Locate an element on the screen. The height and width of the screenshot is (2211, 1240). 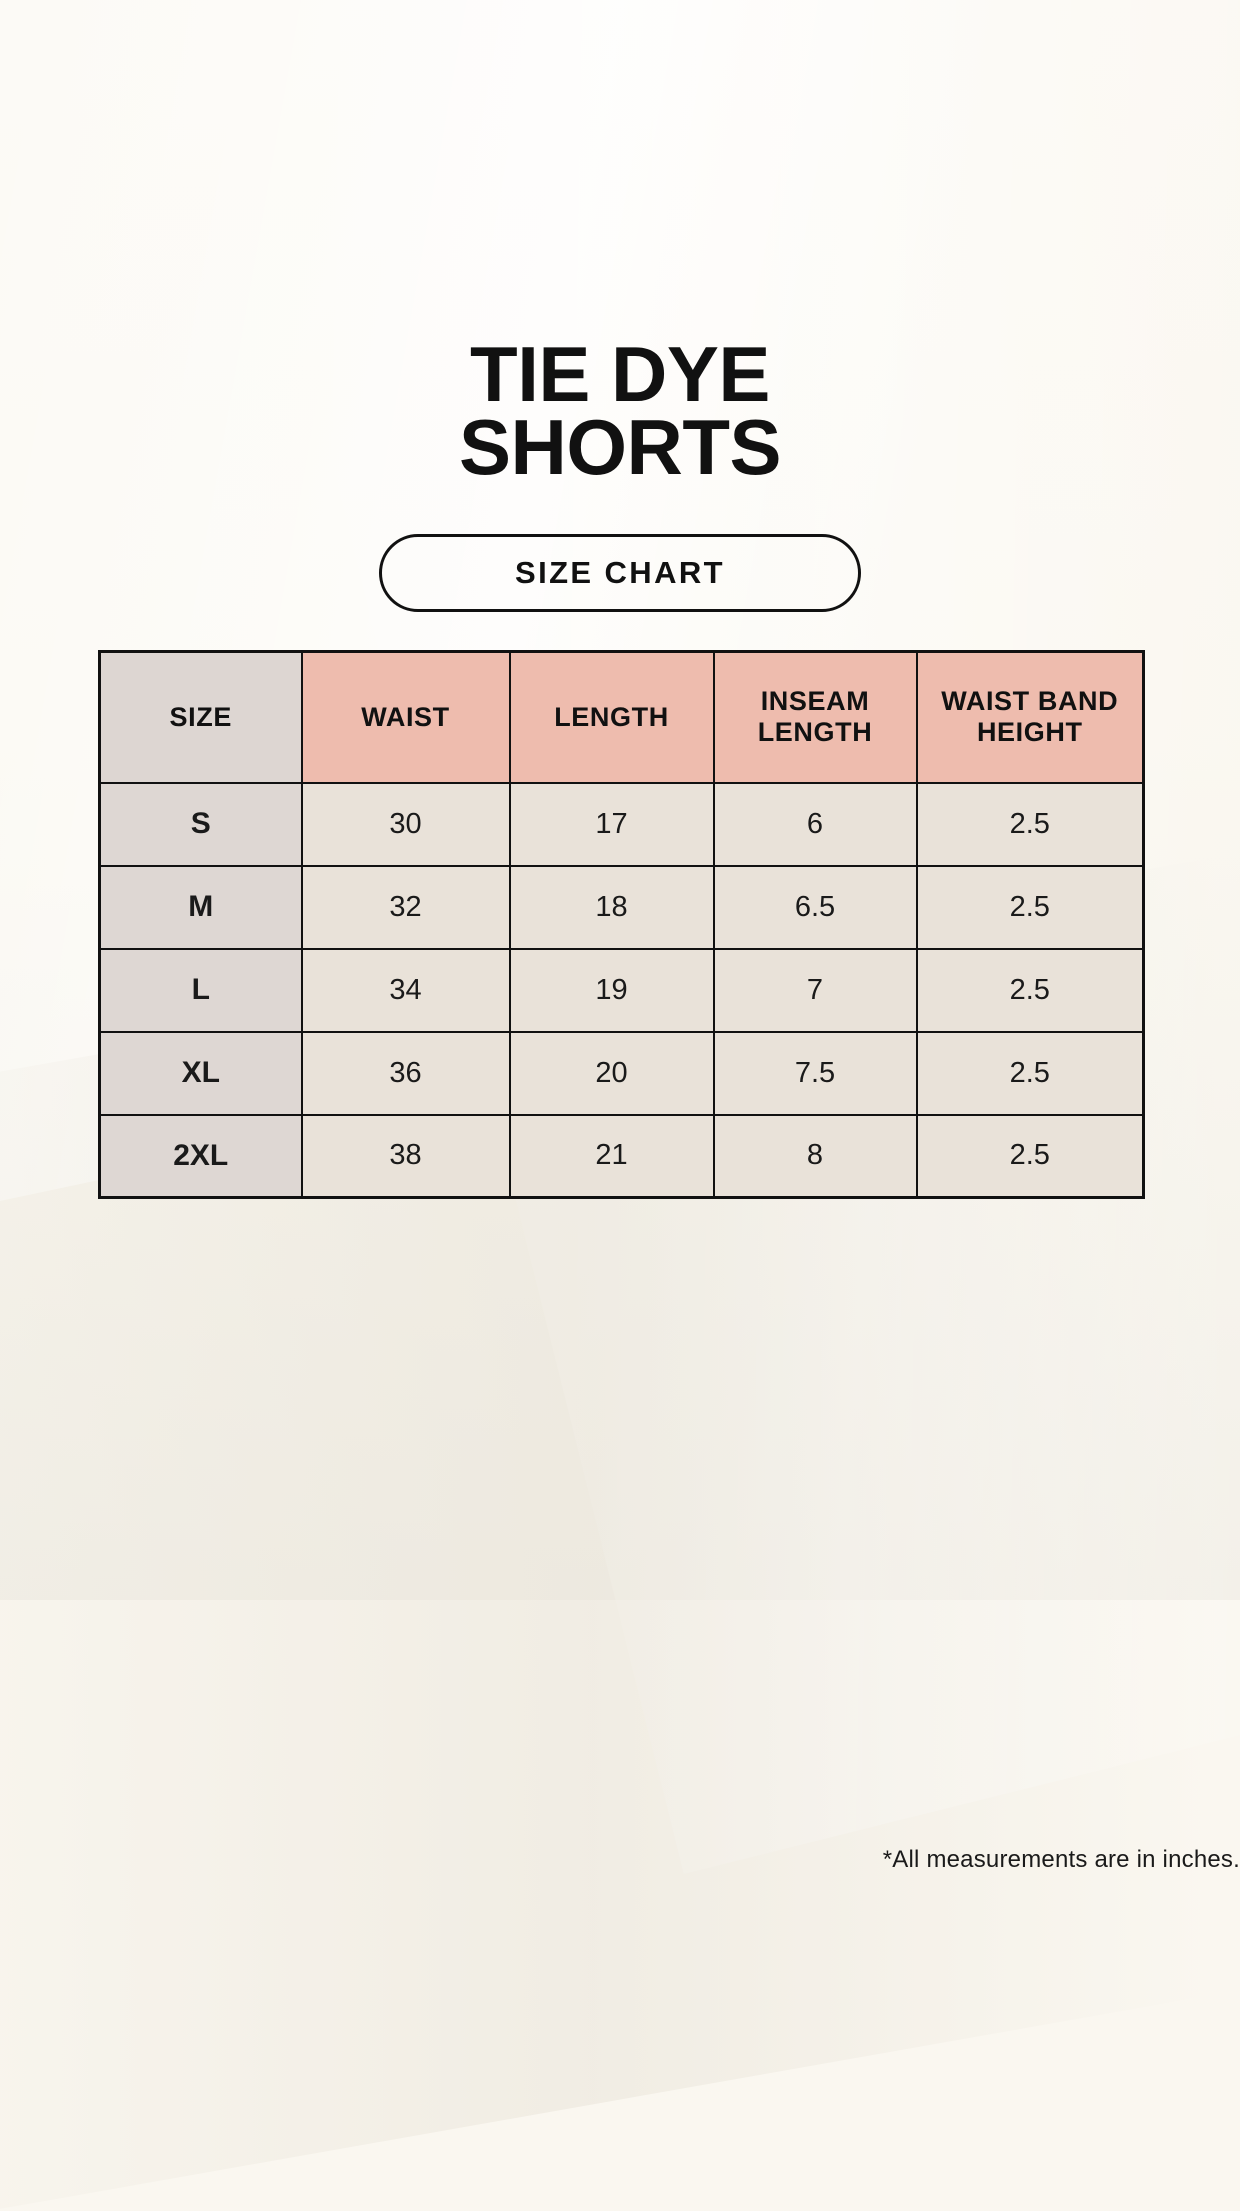
size-chart-badge-label: SIZE CHART is located at coordinates (620, 572).